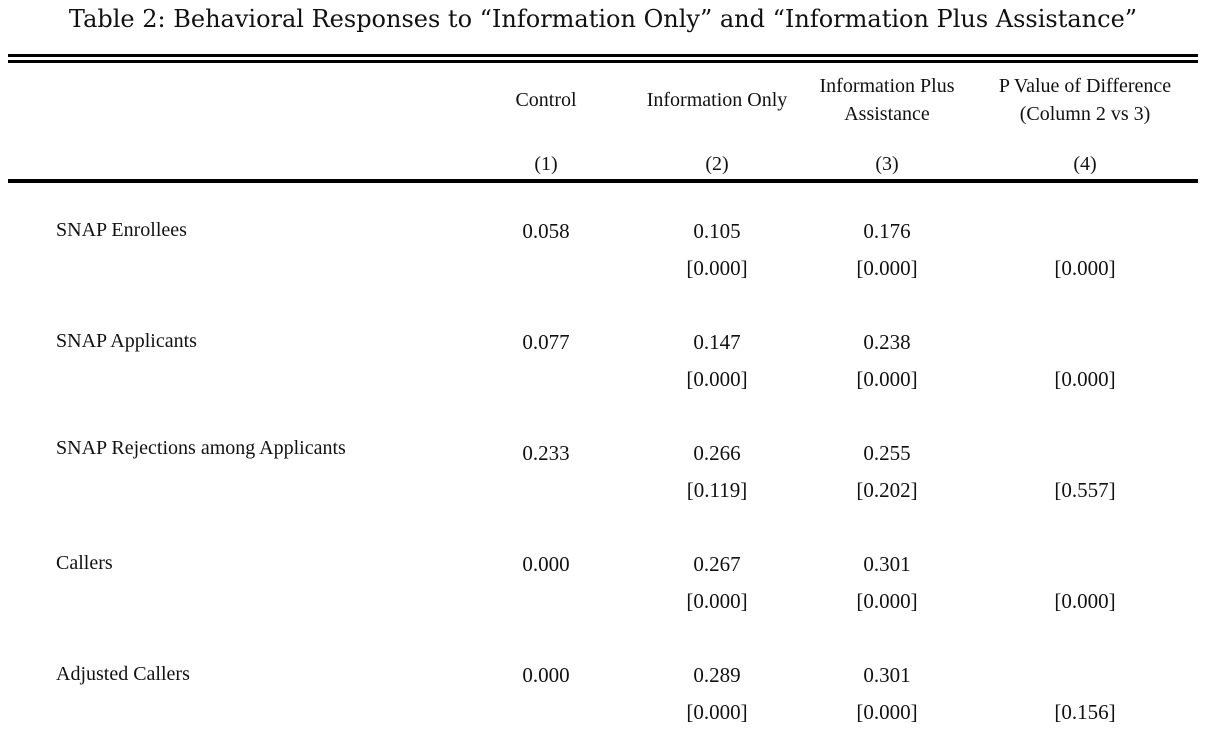 The width and height of the screenshot is (1206, 746). Describe the element at coordinates (84, 563) in the screenshot. I see `row-label: Callers` at that location.